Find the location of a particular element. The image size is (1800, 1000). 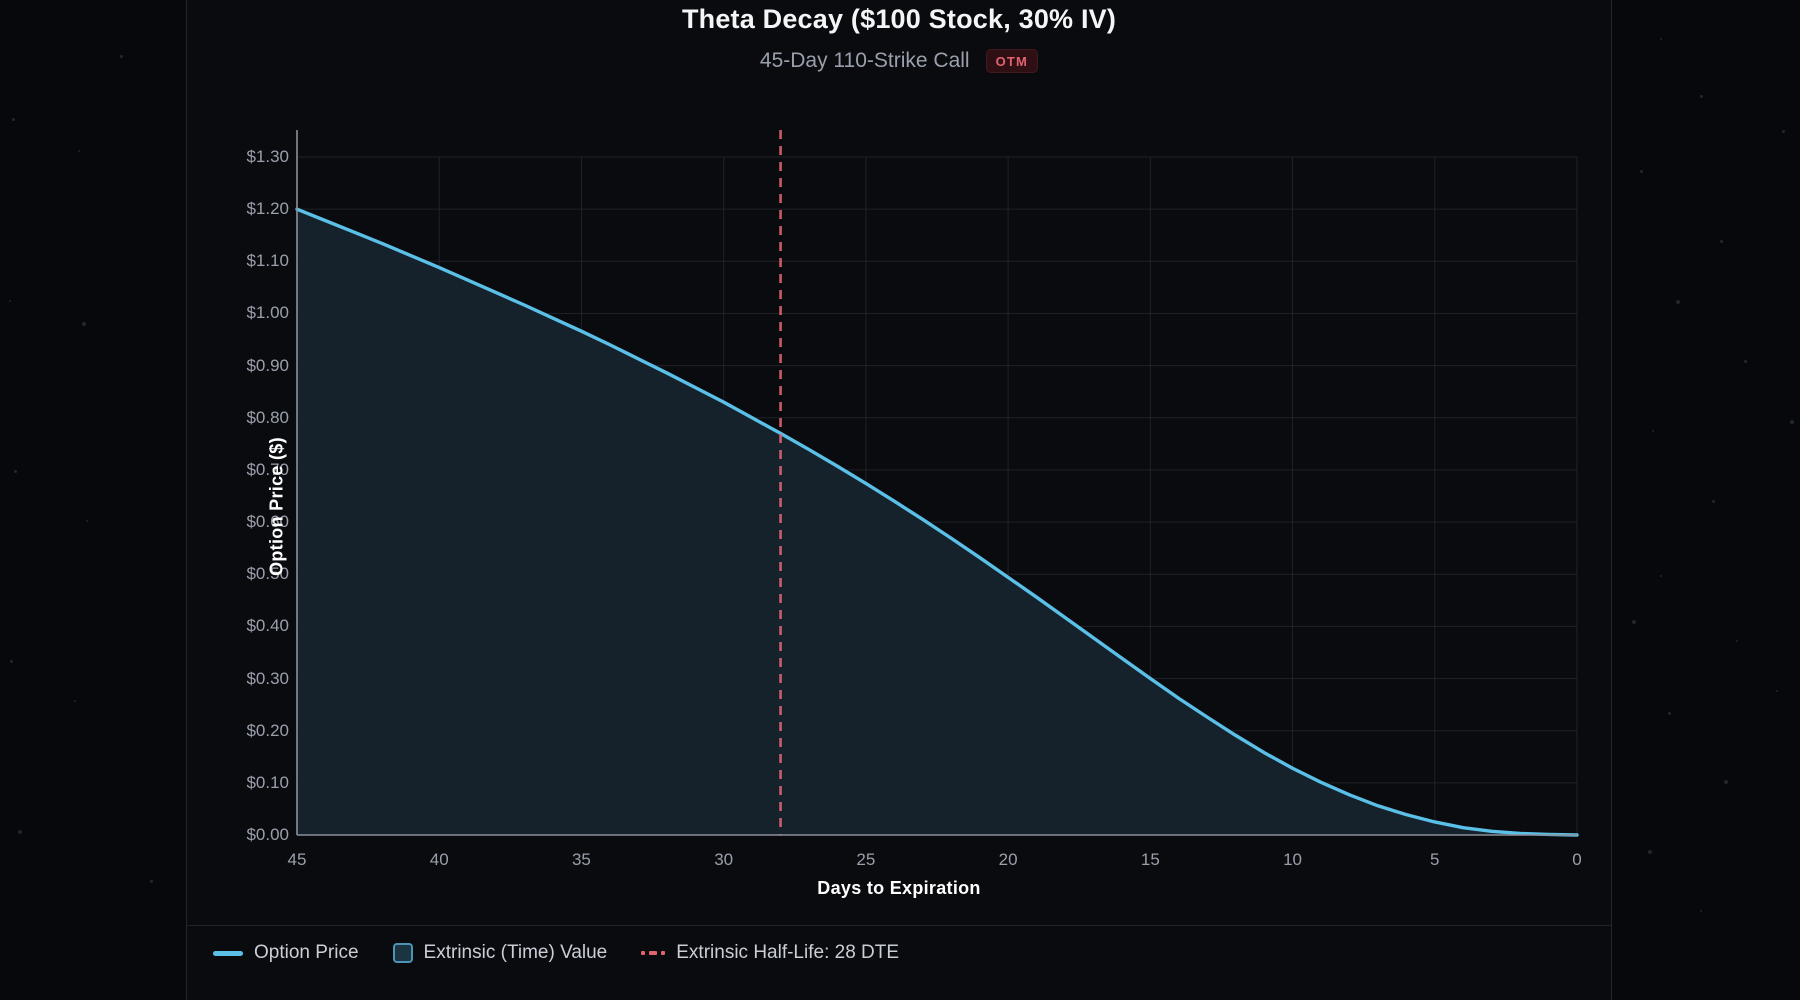

y-axis-tick-label: $0.50 is located at coordinates (267, 574).